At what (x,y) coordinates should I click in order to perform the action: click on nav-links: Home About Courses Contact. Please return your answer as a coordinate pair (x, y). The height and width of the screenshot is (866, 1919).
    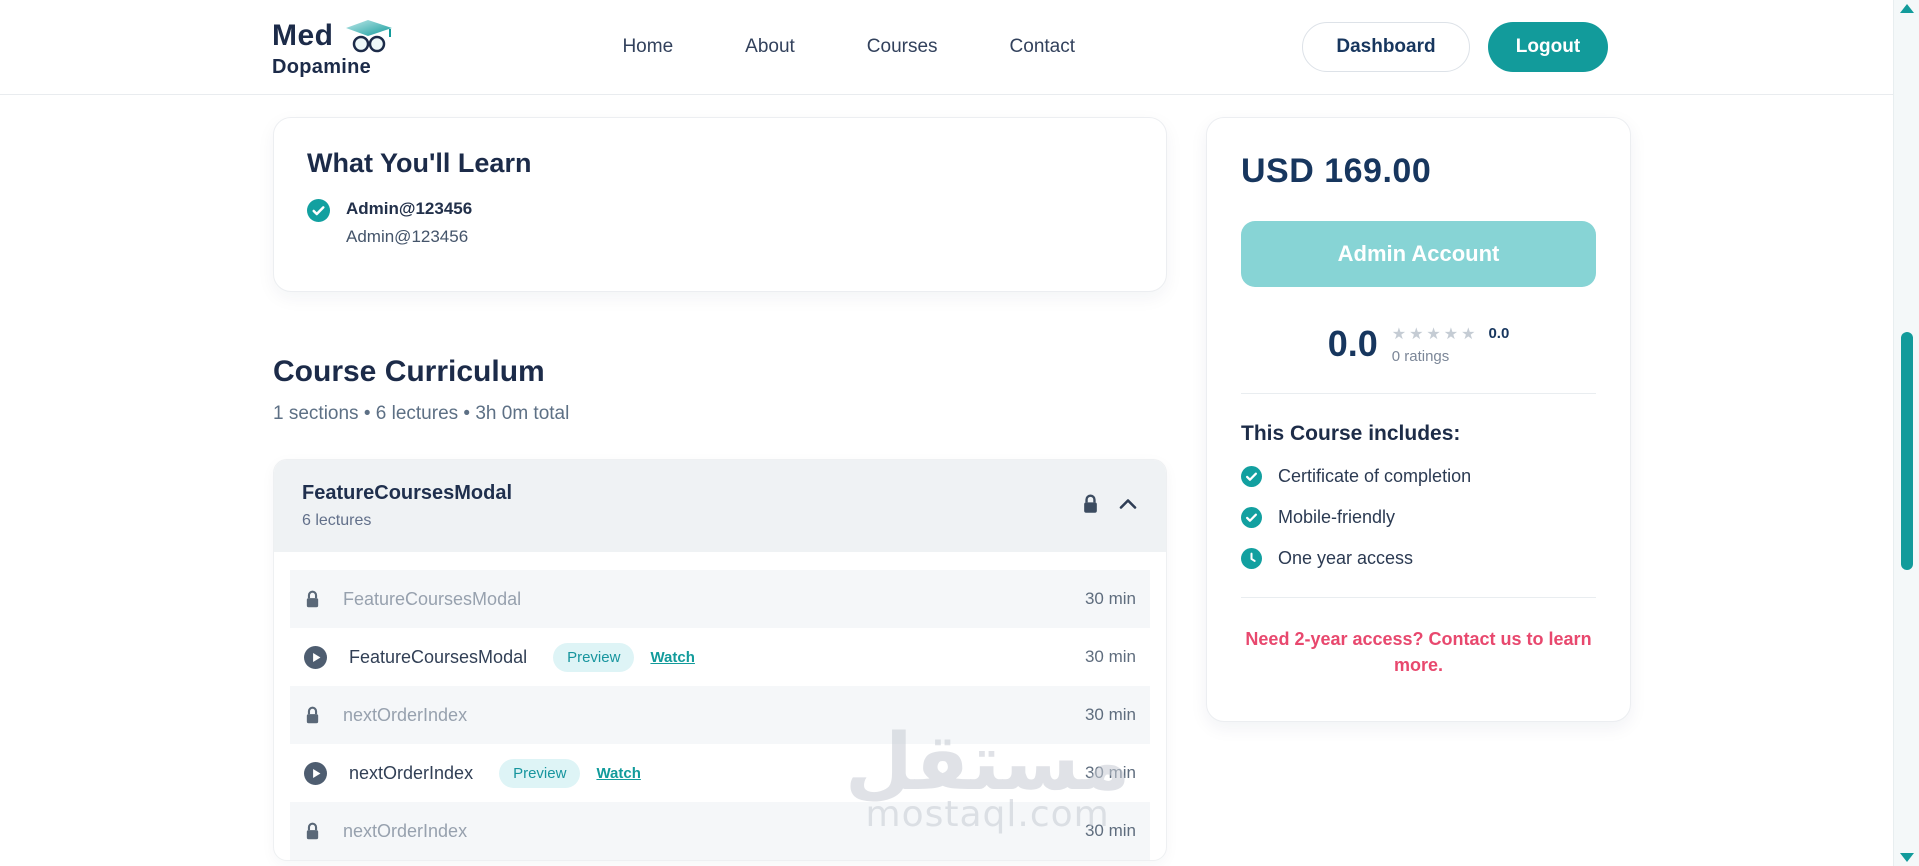
    Looking at the image, I should click on (848, 47).